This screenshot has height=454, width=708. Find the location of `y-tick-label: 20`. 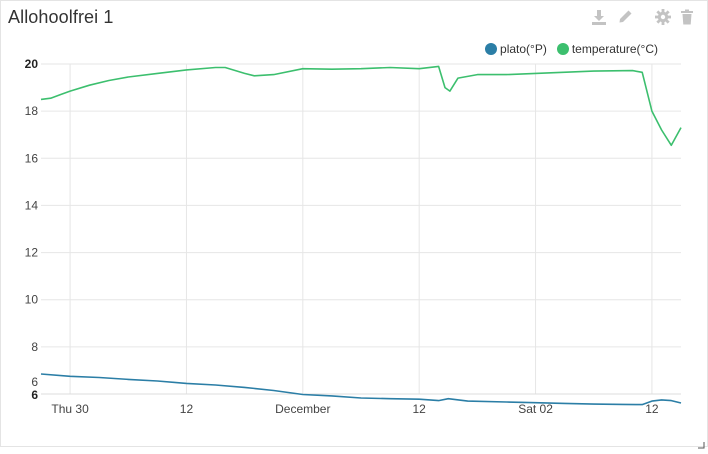

y-tick-label: 20 is located at coordinates (32, 64).